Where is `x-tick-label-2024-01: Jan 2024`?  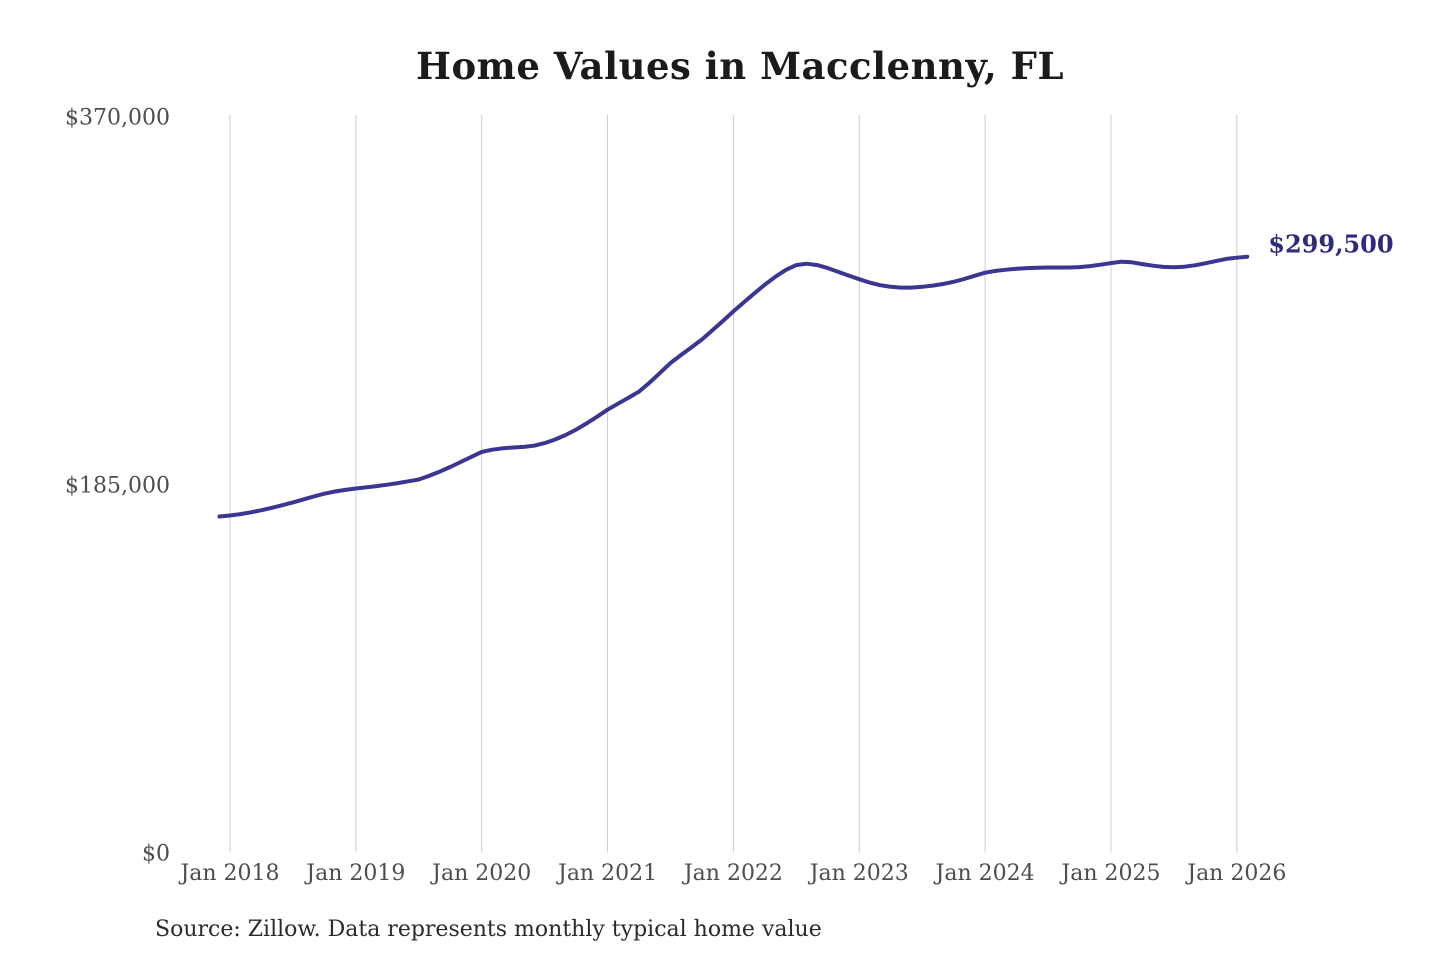 x-tick-label-2024-01: Jan 2024 is located at coordinates (984, 873).